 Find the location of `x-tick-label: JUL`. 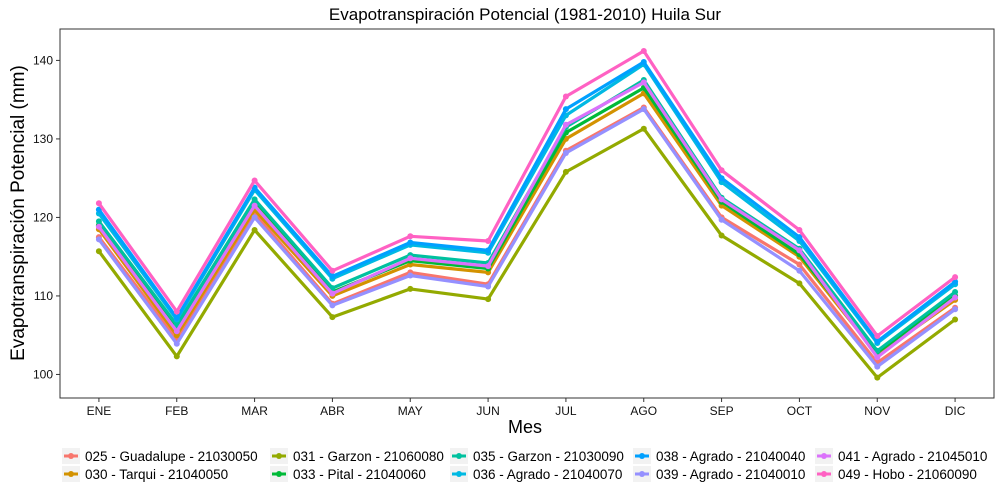

x-tick-label: JUL is located at coordinates (566, 411).